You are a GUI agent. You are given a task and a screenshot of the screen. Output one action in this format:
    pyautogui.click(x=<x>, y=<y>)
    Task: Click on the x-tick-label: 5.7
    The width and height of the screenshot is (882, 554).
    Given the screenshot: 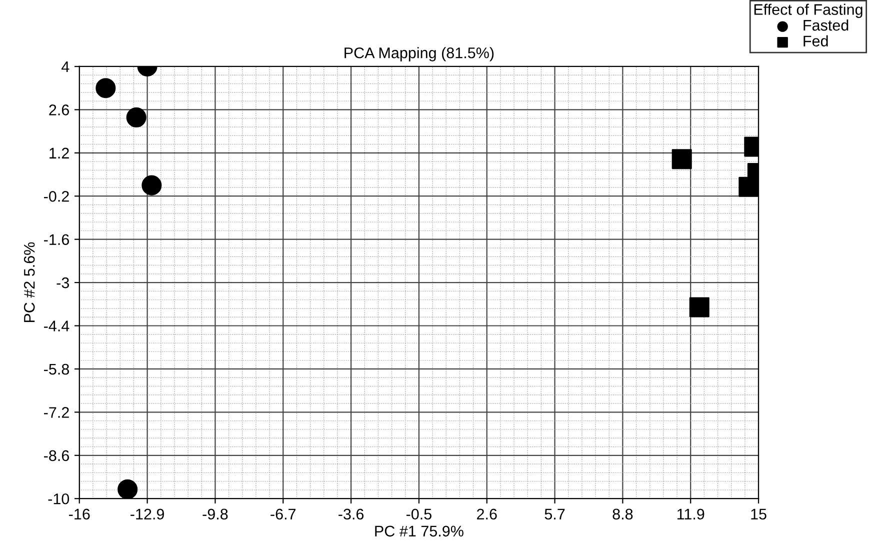 What is the action you would take?
    pyautogui.click(x=554, y=514)
    